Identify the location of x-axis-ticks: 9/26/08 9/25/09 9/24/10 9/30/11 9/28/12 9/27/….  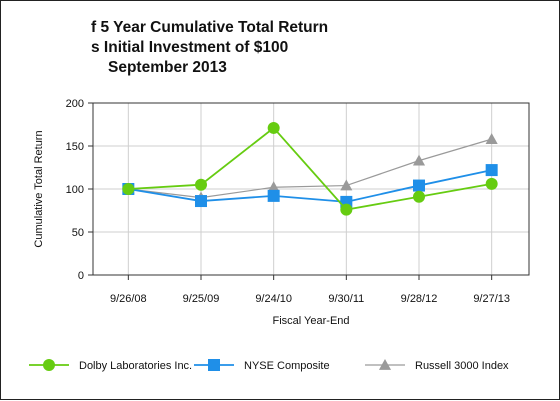
(310, 290).